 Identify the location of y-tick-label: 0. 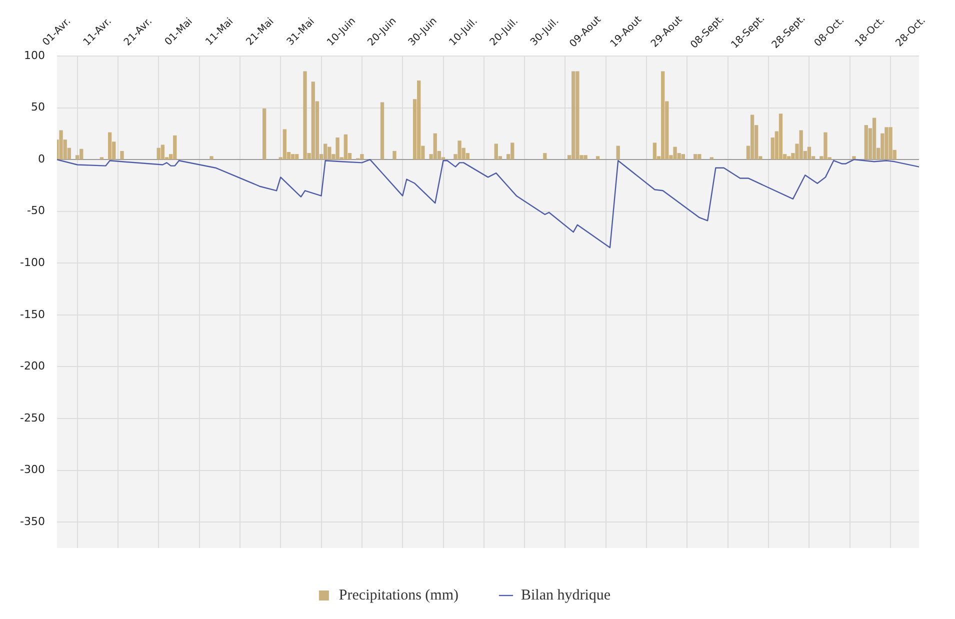
(41, 159).